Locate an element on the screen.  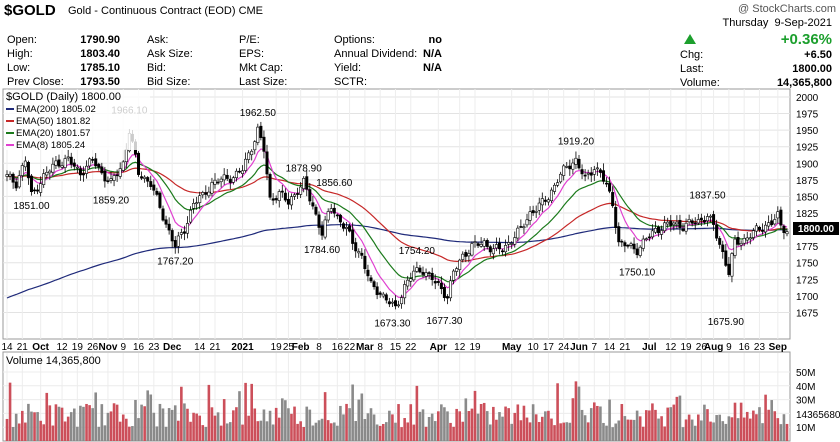
x-tick-label: 12 is located at coordinates (62, 347).